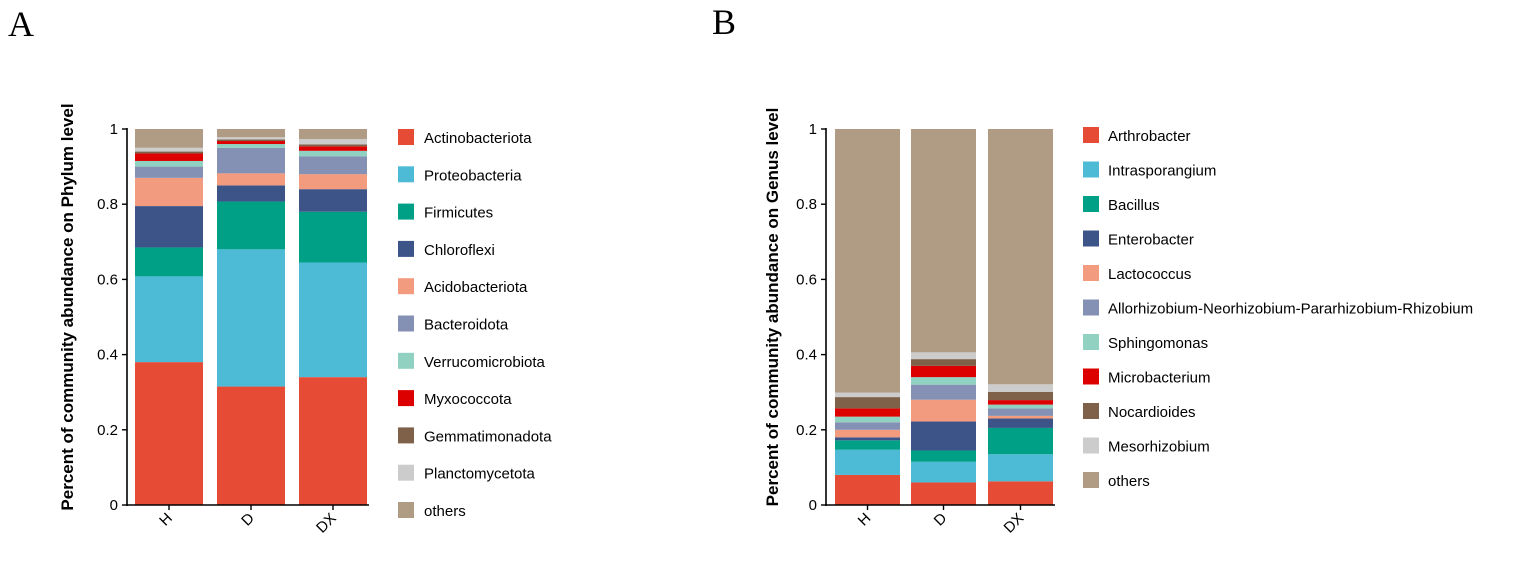  I want to click on chart2-bar-h-mesorhizobium, so click(867, 395).